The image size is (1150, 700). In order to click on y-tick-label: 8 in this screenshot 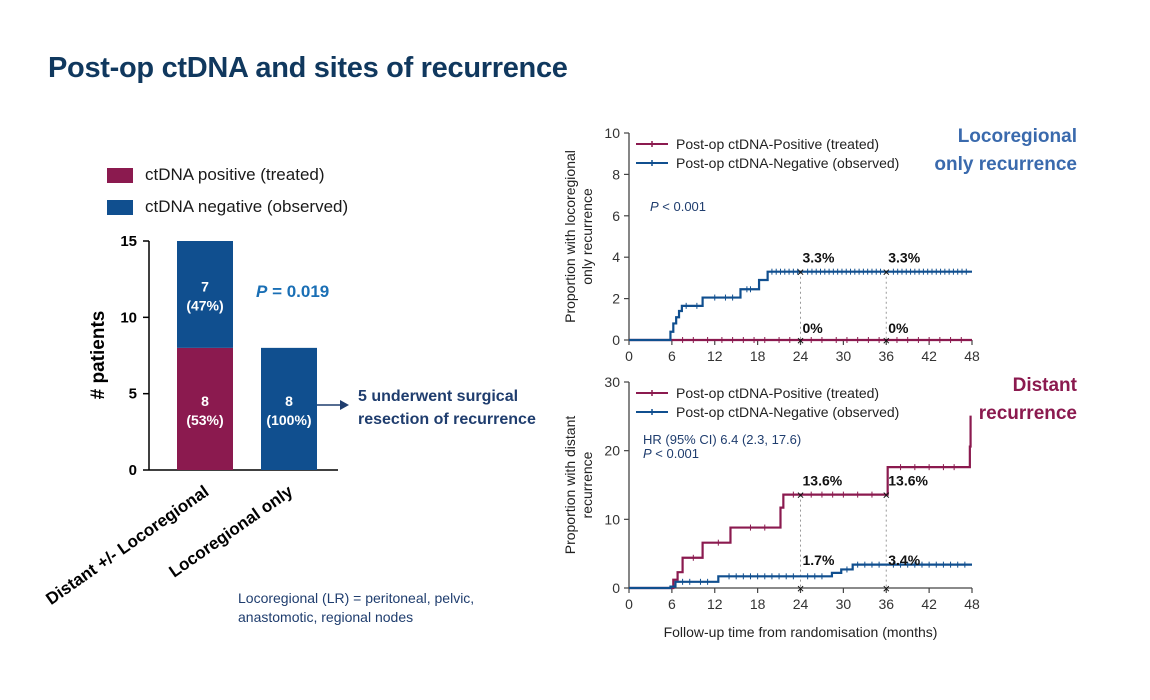, I will do `click(616, 174)`.